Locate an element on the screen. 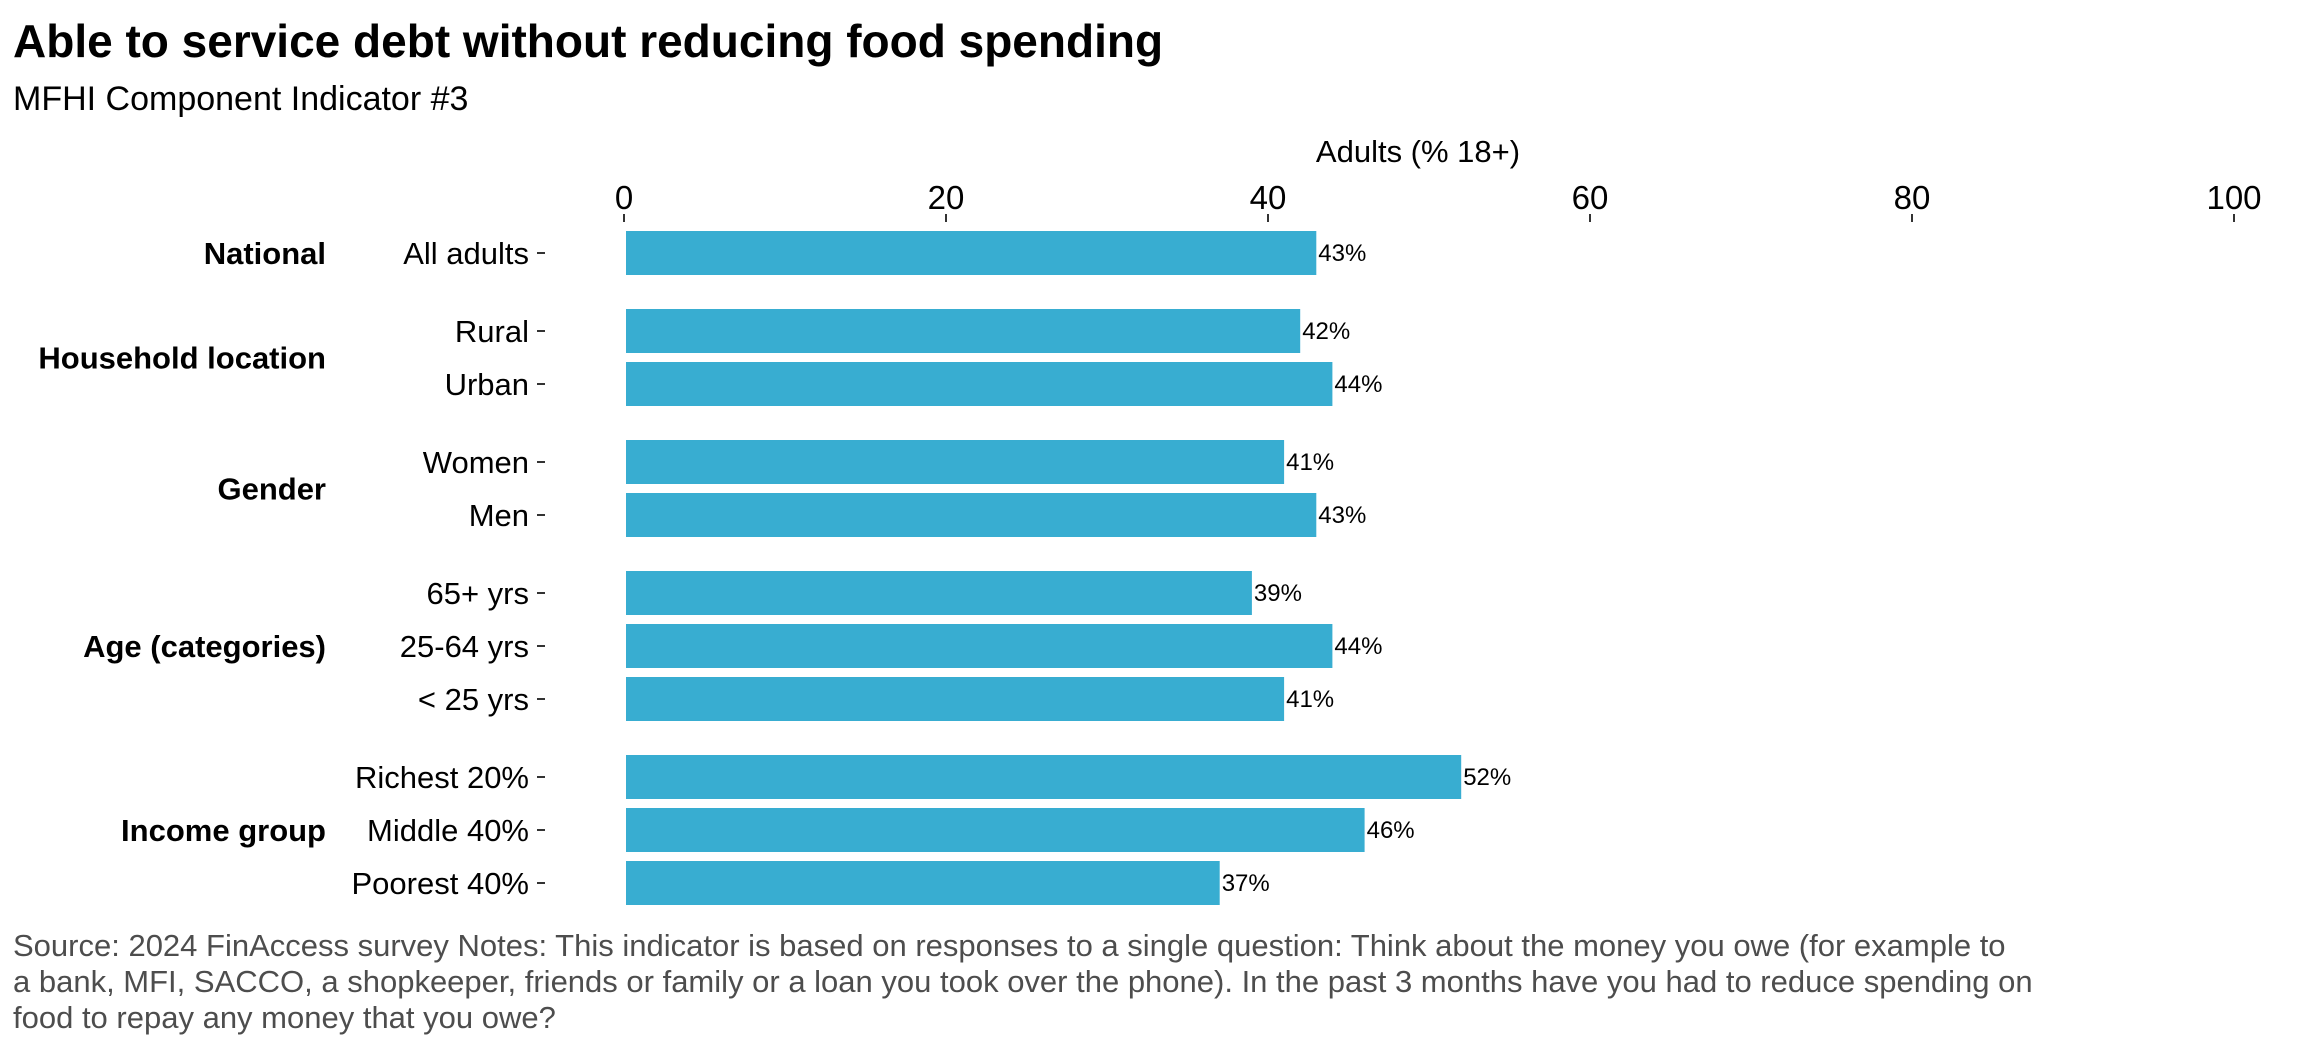  x-tick-label: 0 is located at coordinates (624, 197).